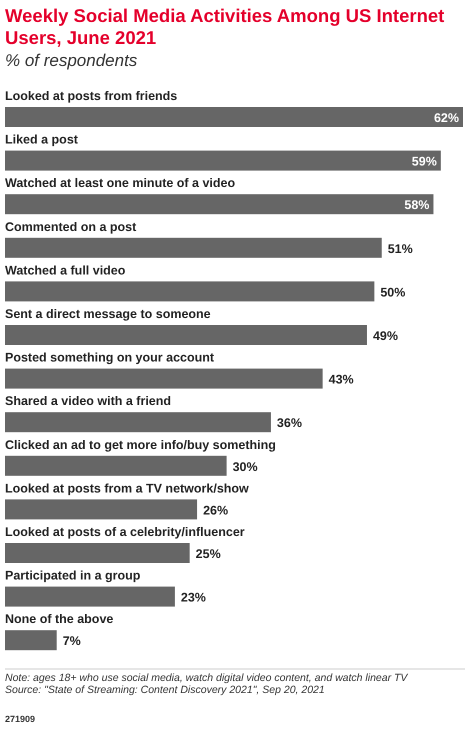 This screenshot has width=470, height=733. Describe the element at coordinates (110, 357) in the screenshot. I see `y-tick-label: Posted something on your account` at that location.